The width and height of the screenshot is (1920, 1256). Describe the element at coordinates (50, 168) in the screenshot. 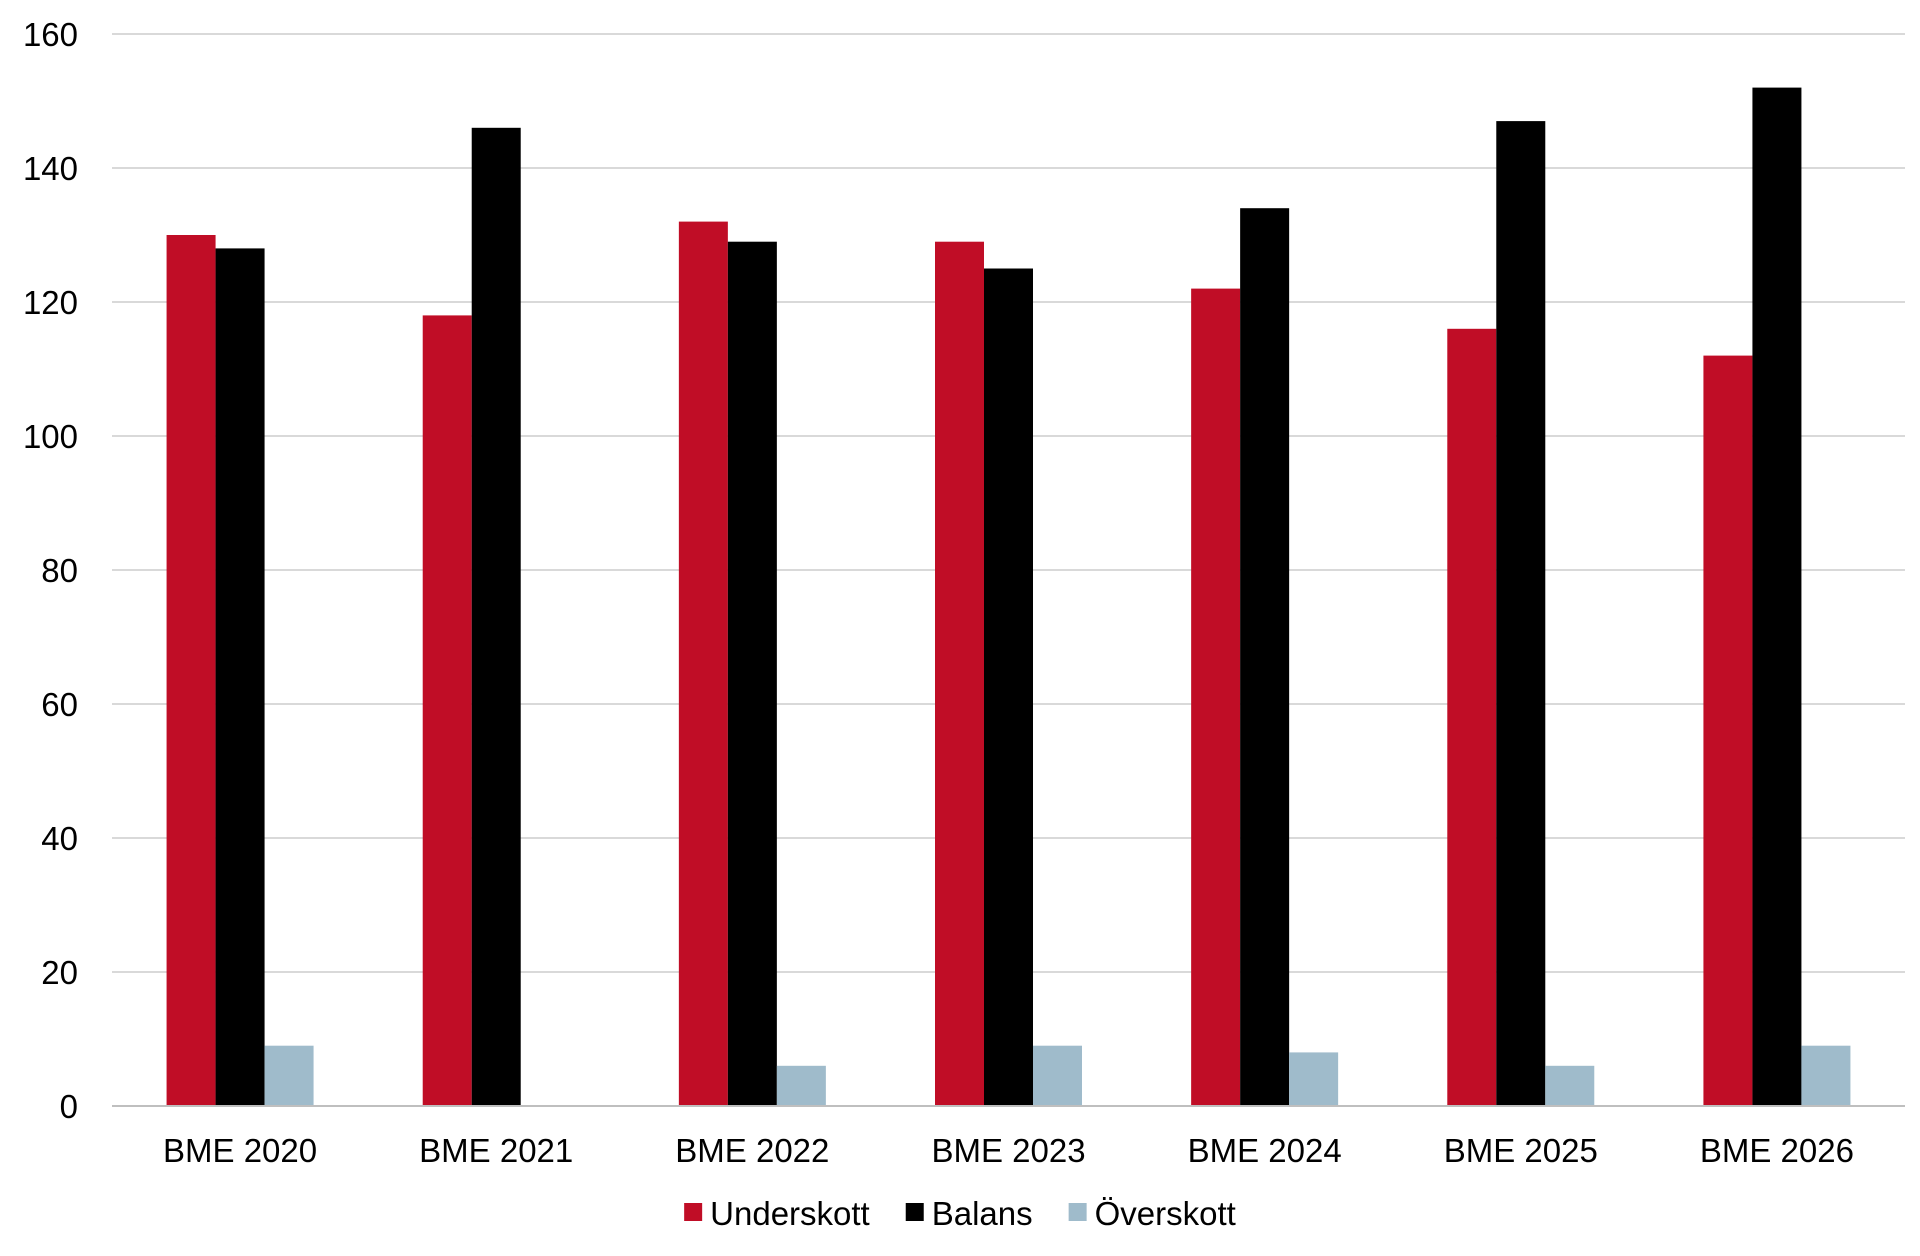

I see `y-tick-label: 140` at that location.